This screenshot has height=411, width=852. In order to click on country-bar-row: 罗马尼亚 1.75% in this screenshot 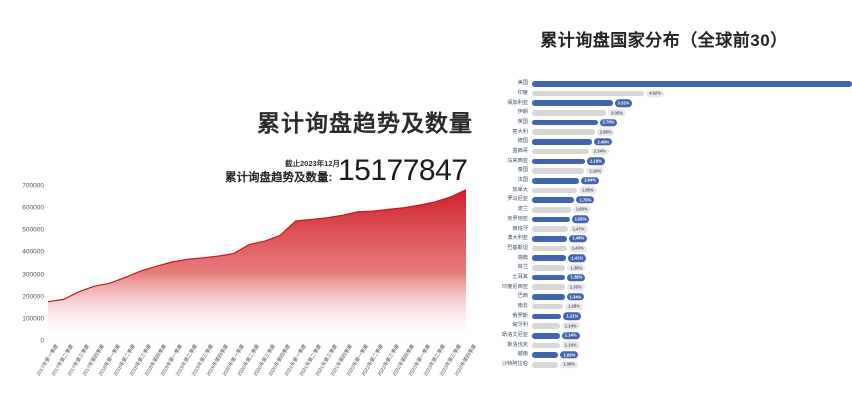, I will do `click(669, 200)`.